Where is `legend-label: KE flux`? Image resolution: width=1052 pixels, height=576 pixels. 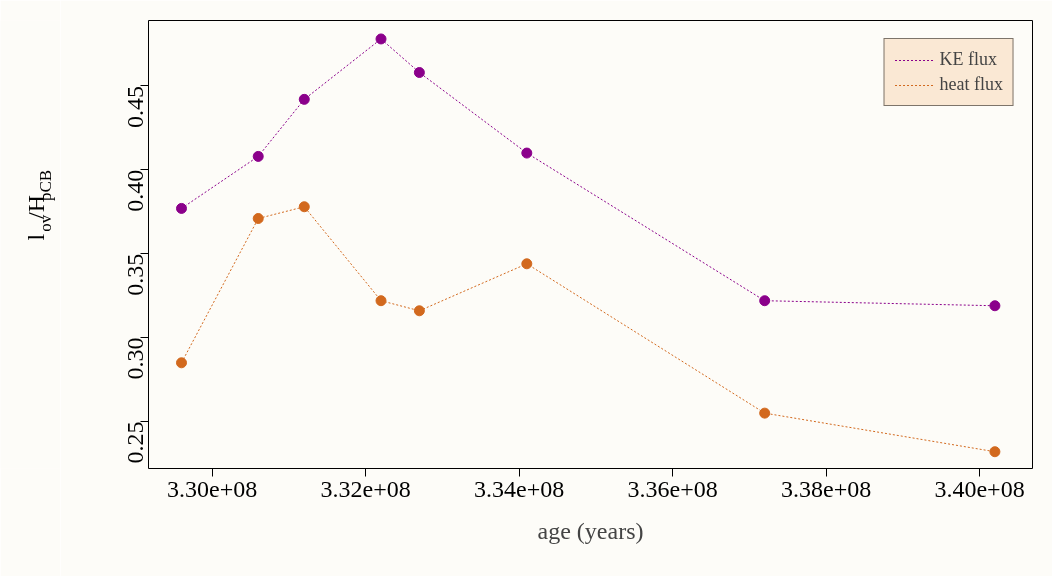 legend-label: KE flux is located at coordinates (968, 59).